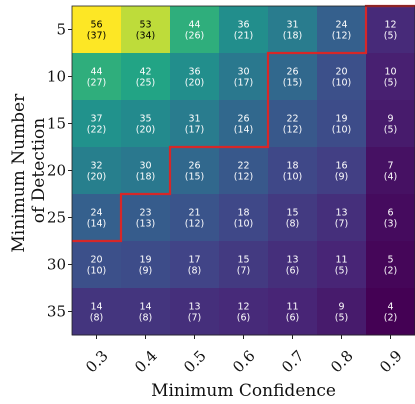 The image size is (415, 404). I want to click on cell-value-label: 53, so click(145, 25).